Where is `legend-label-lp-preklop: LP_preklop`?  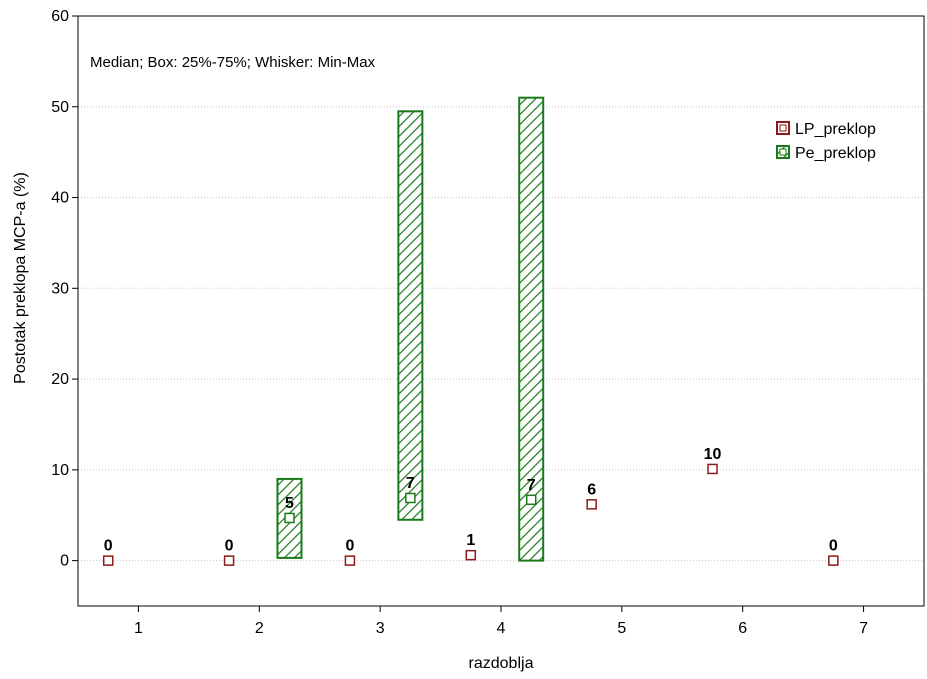 legend-label-lp-preklop: LP_preklop is located at coordinates (835, 129).